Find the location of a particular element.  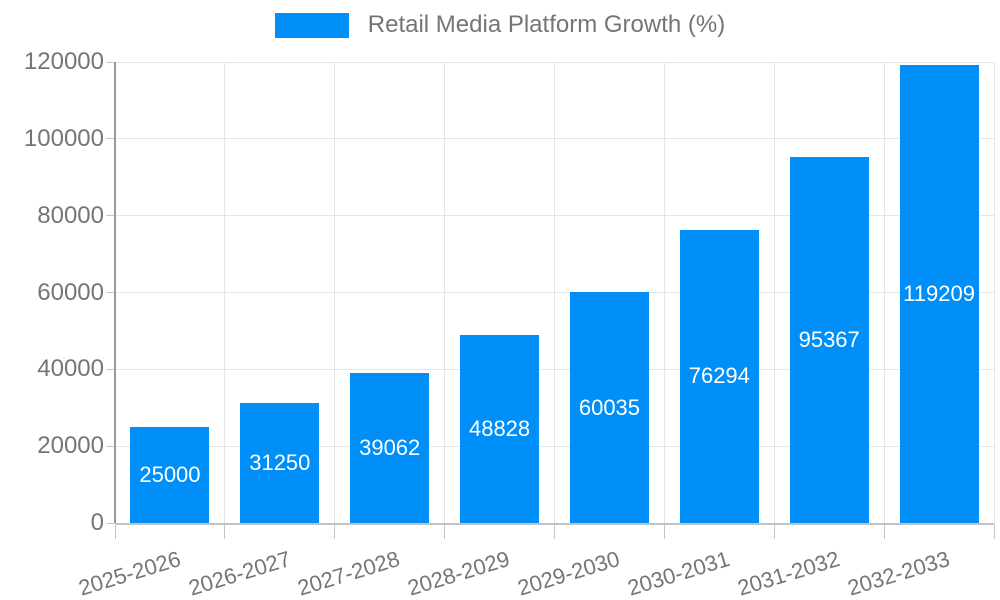

legend-label: Retail Media Platform Growth (%) is located at coordinates (546, 24).